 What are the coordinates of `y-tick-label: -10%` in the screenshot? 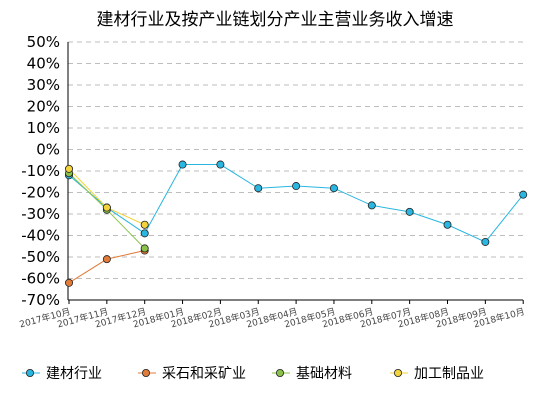 It's located at (40, 171).